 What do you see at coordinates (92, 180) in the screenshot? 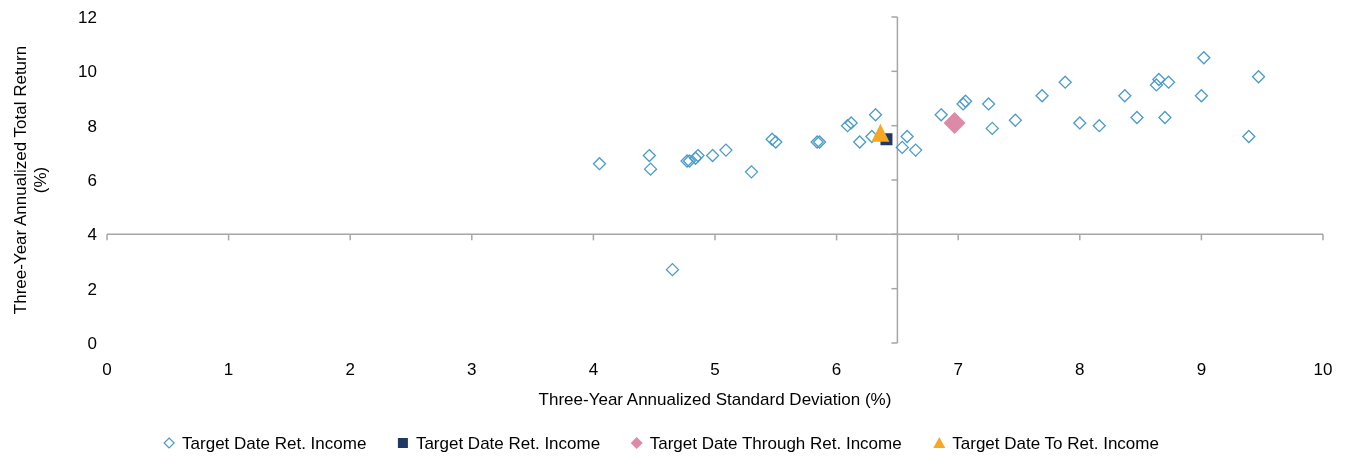
I see `y-tick-label: 6` at bounding box center [92, 180].